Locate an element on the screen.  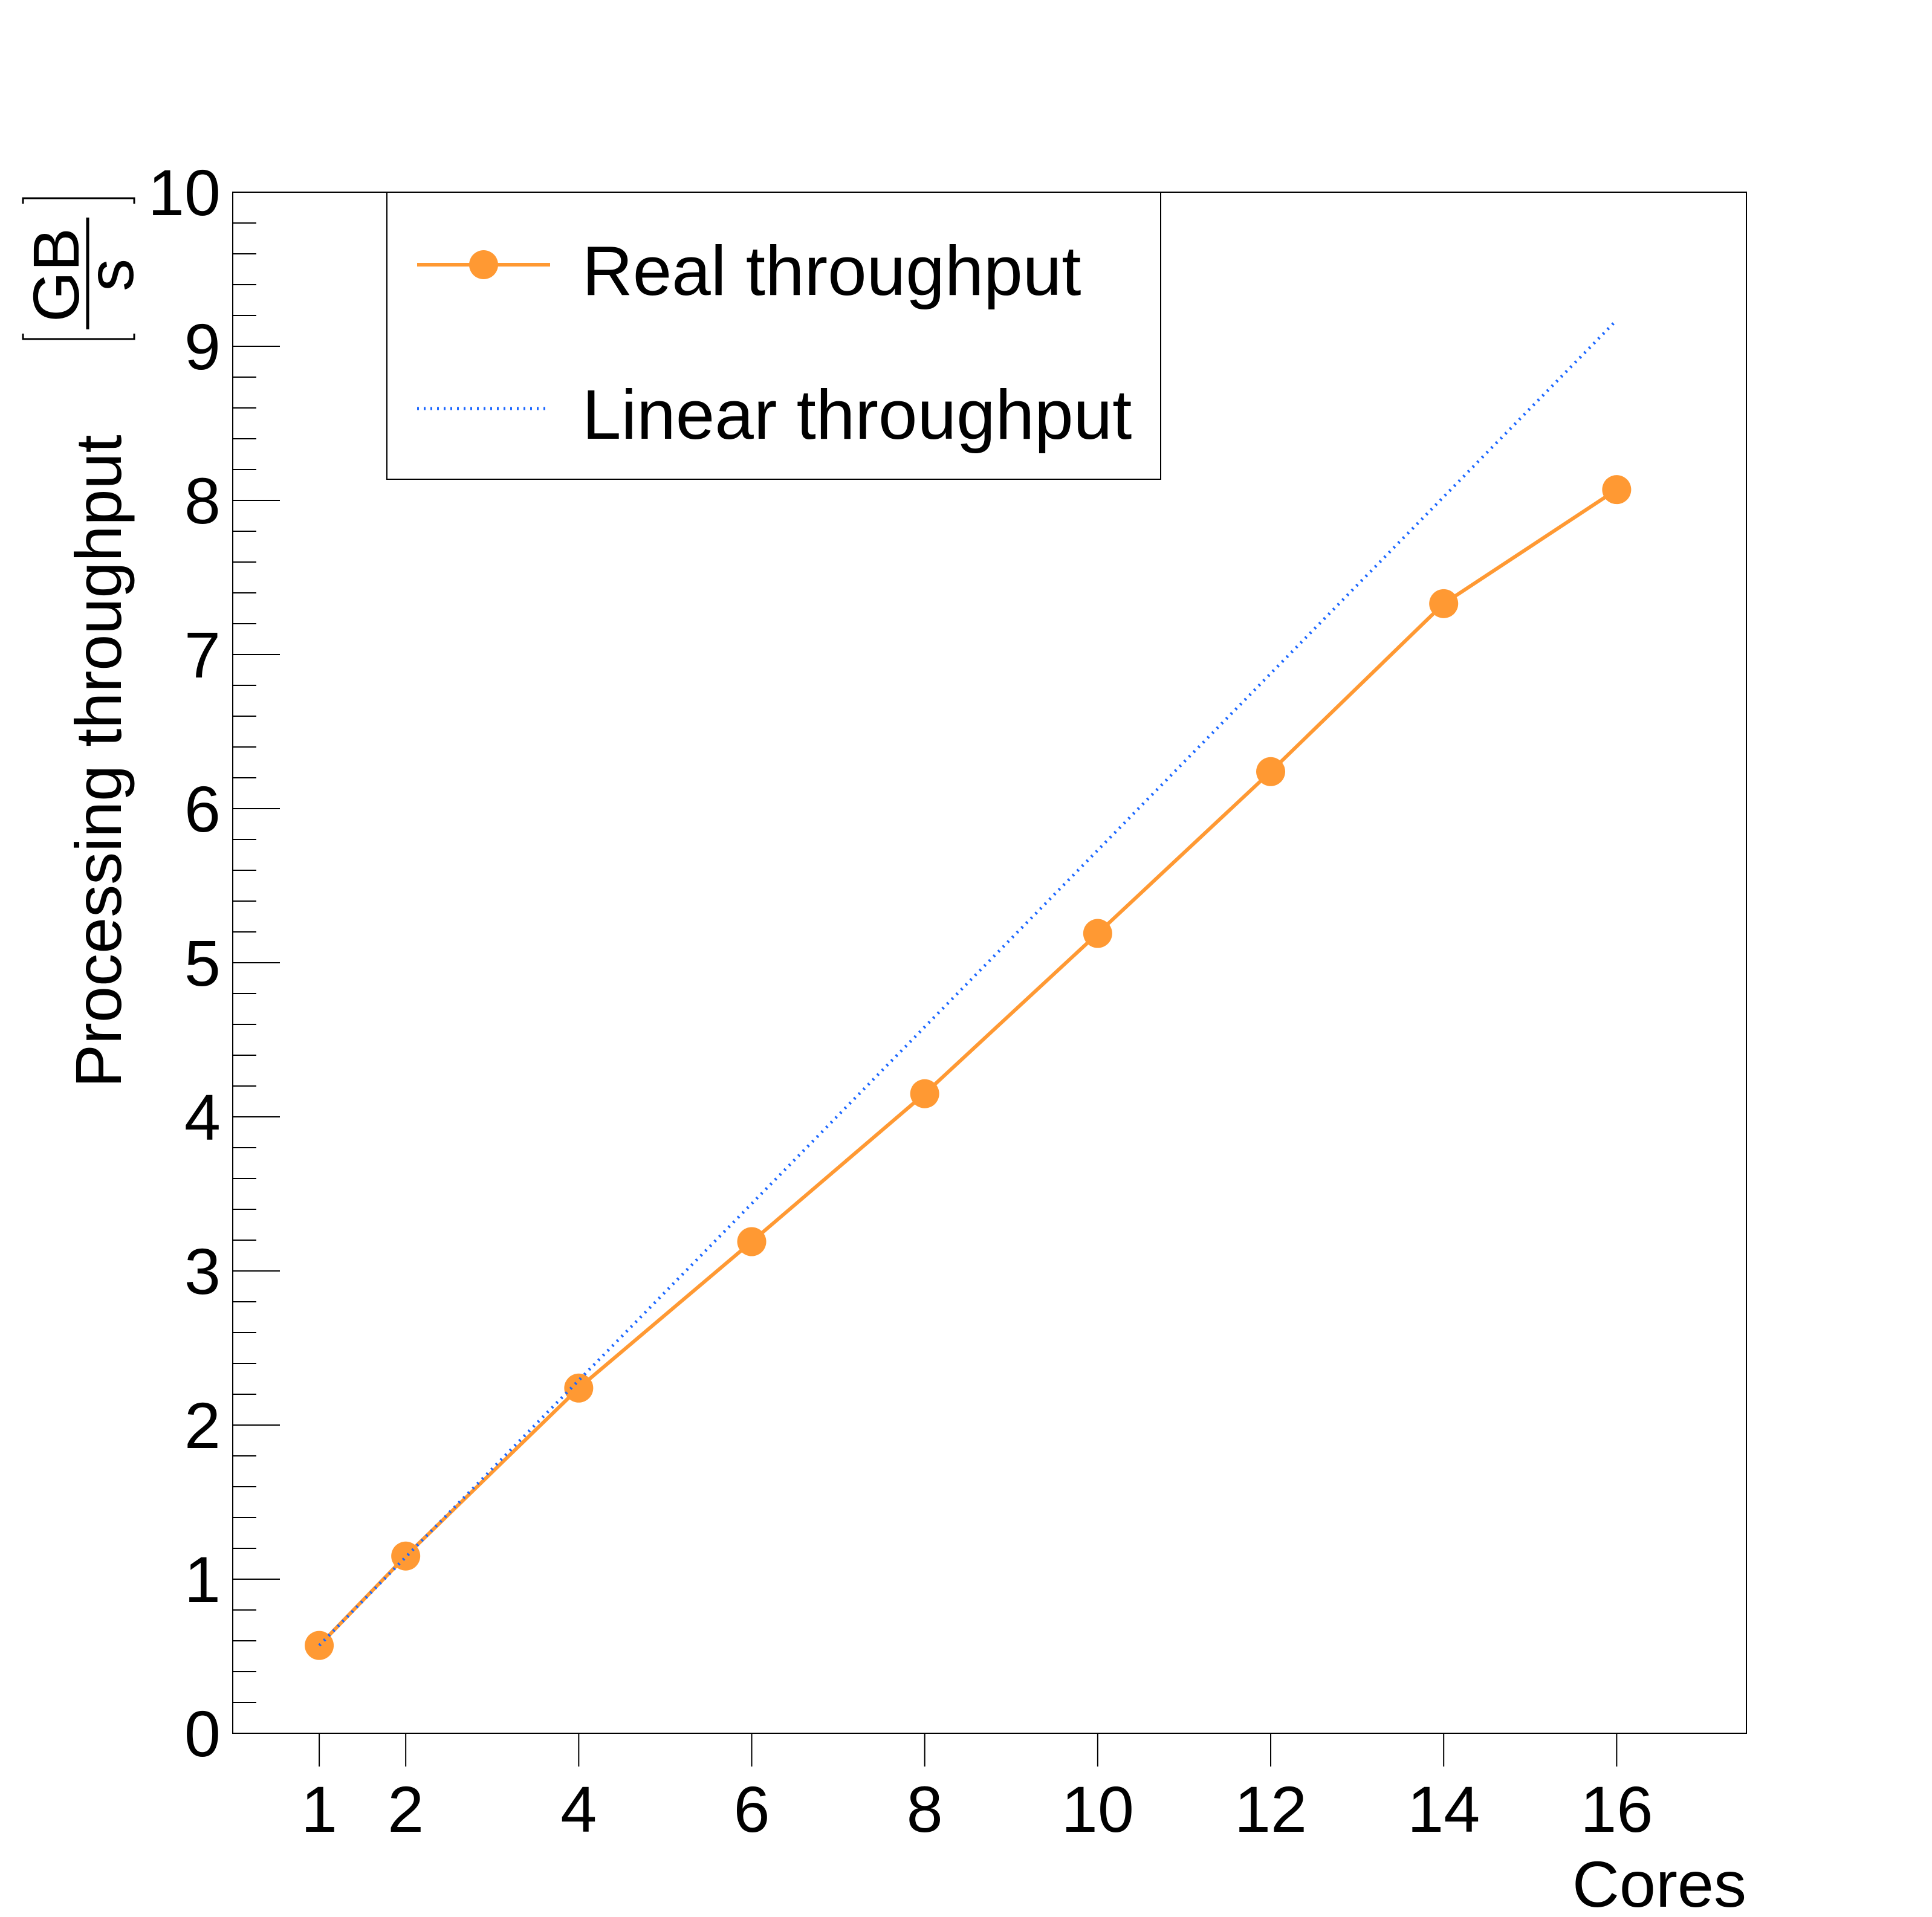
y-tick-label: 9 is located at coordinates (202, 347).